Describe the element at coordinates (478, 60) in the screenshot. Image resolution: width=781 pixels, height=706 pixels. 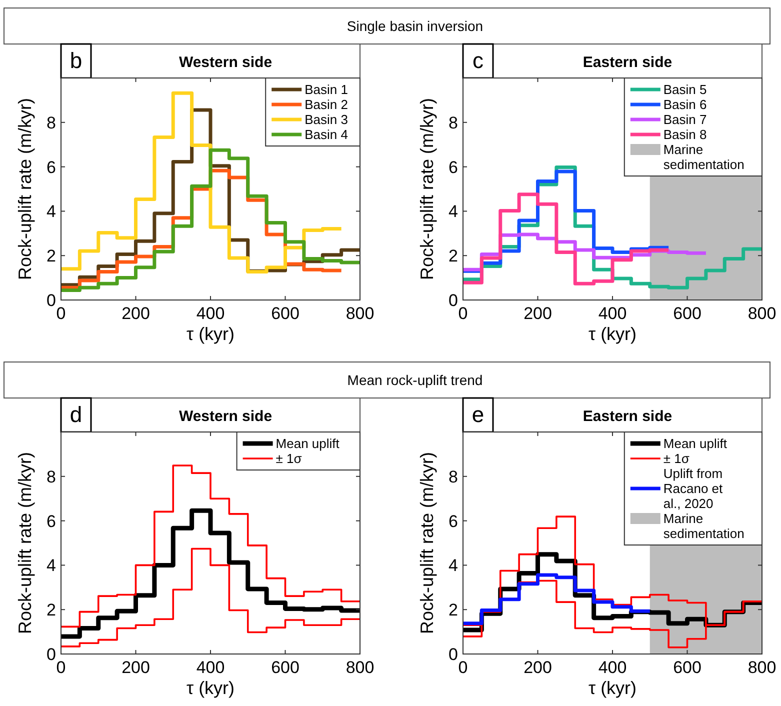
I see `text: c` at that location.